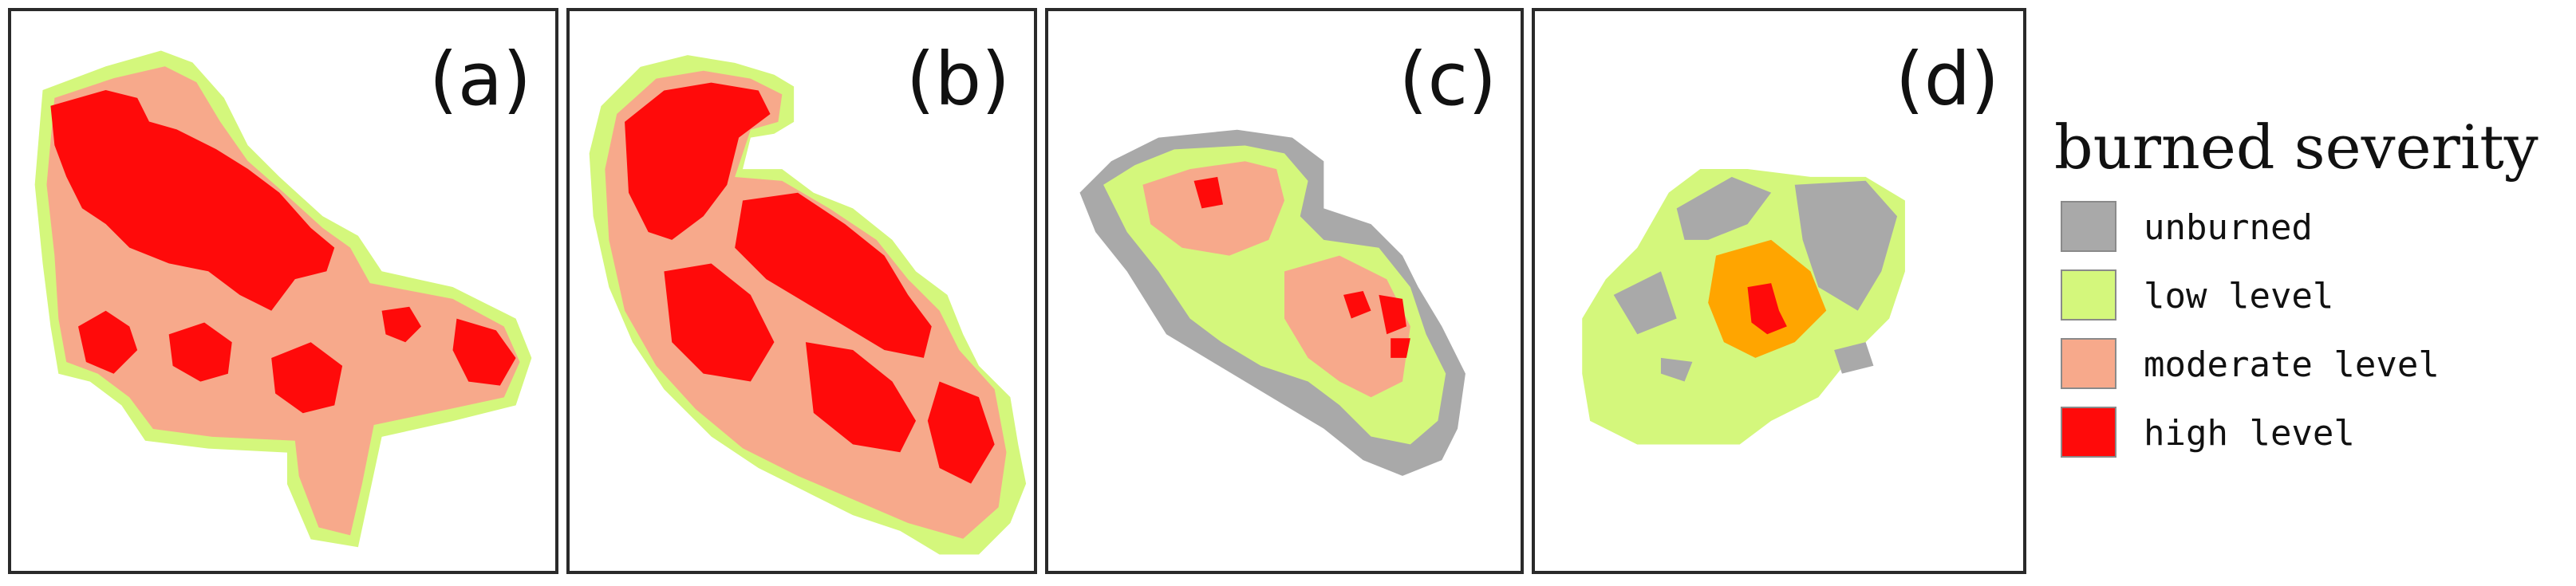  I want to click on panel-label-a: (a), so click(480, 79).